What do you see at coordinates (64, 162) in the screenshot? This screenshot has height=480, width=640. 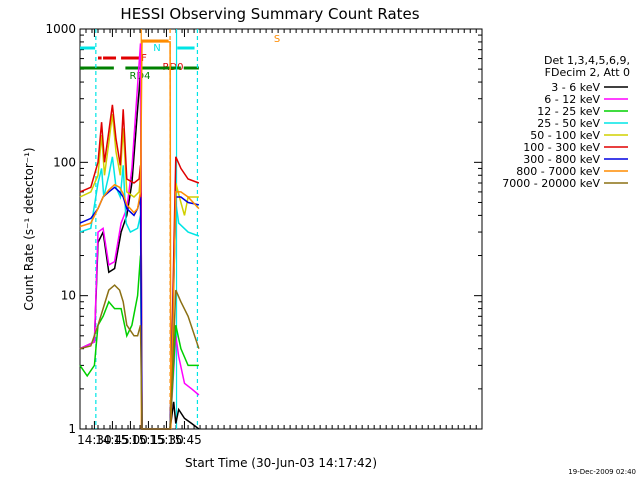 I see `y-tick-label: 100` at bounding box center [64, 162].